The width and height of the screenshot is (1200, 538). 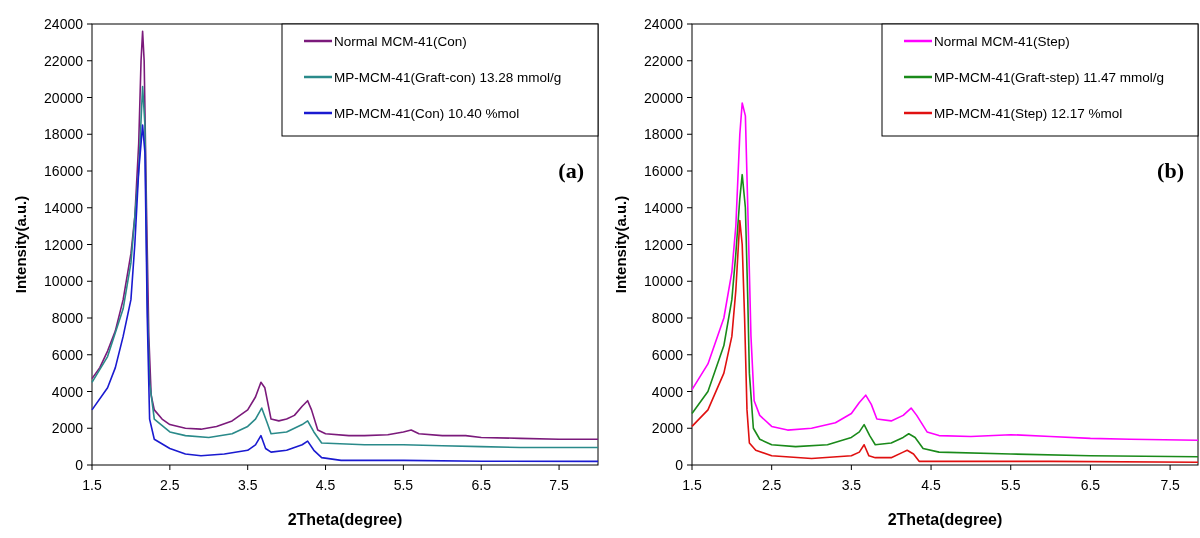 What do you see at coordinates (427, 113) in the screenshot?
I see `legend-label: MP-MCM-41(Con) 10.40 %mol` at bounding box center [427, 113].